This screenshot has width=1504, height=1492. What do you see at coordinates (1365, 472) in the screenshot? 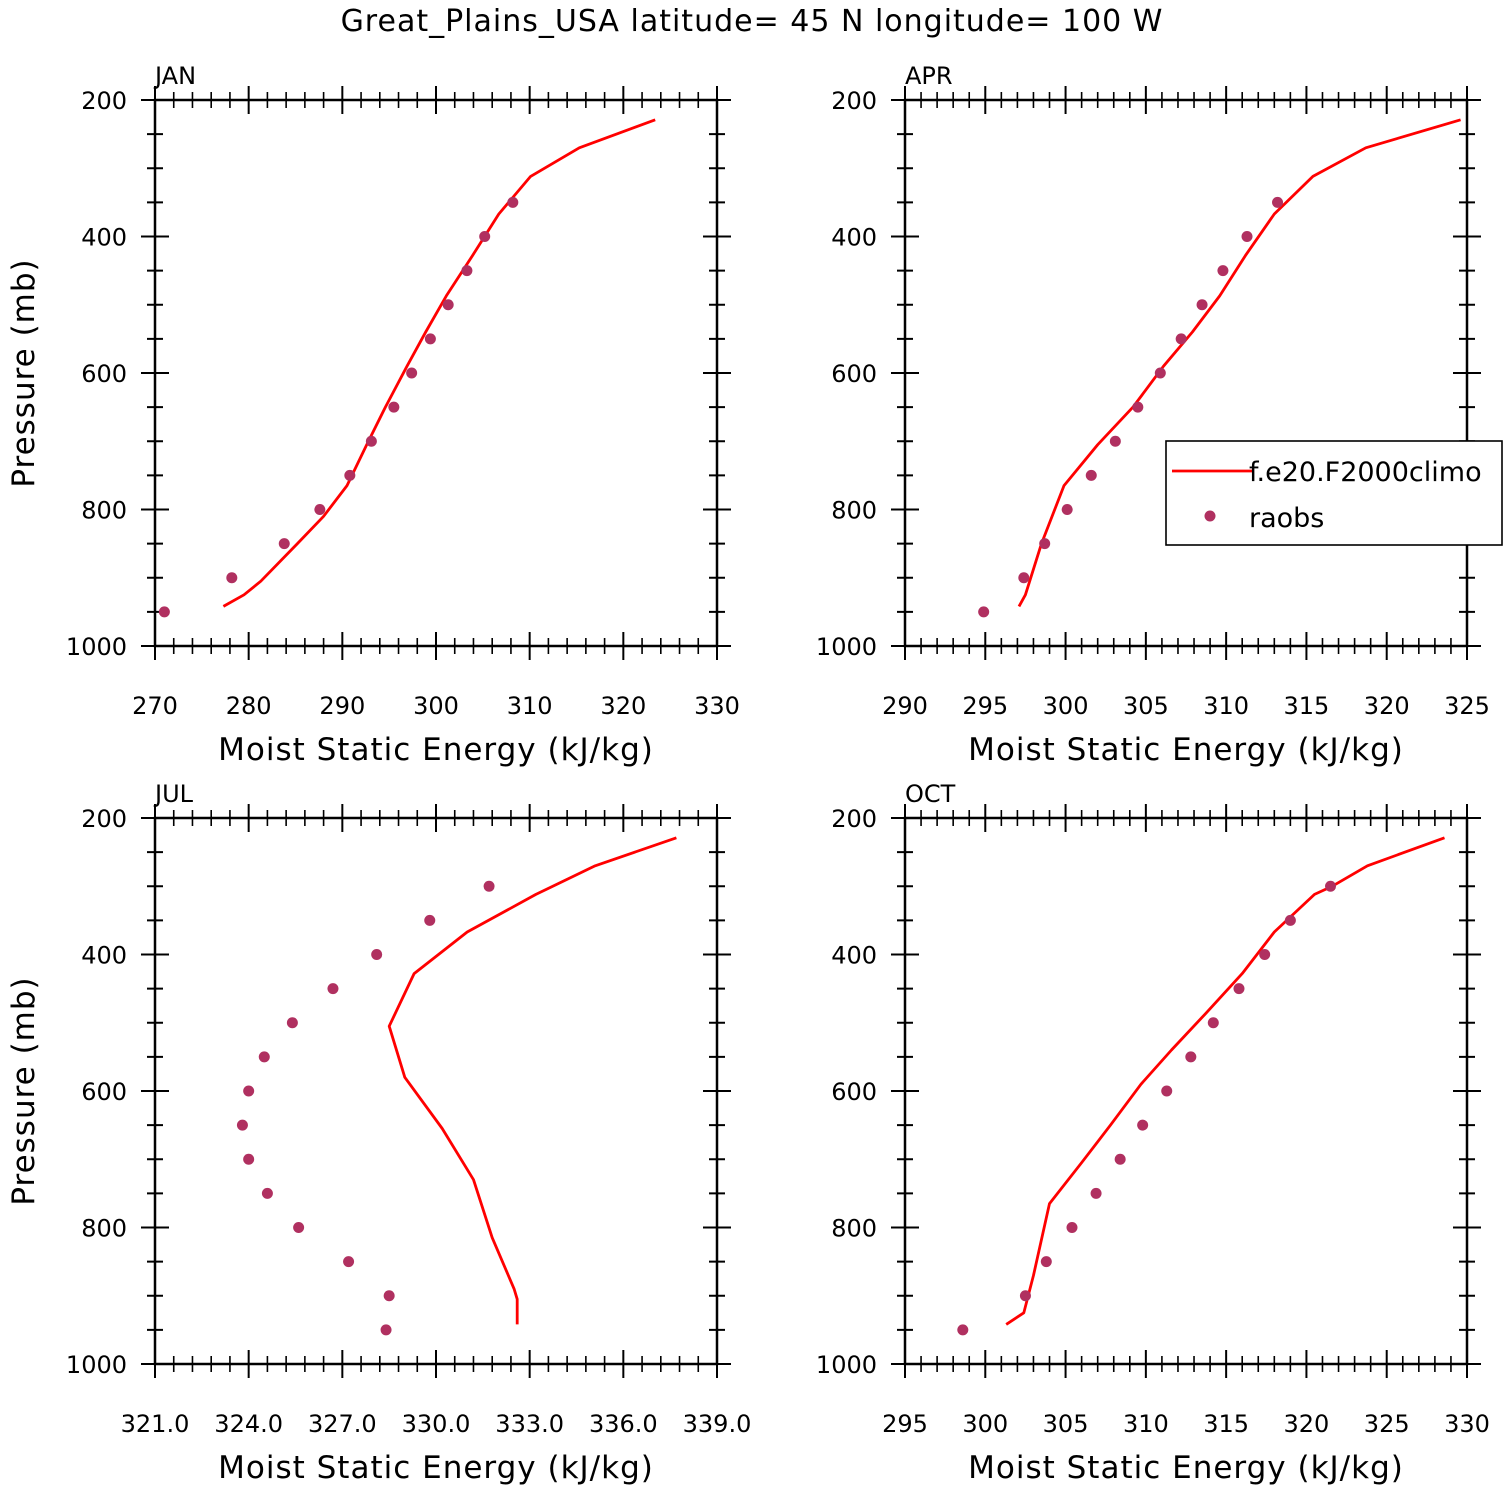
I see `legend-label-model: f.e20.F2000climo` at bounding box center [1365, 472].